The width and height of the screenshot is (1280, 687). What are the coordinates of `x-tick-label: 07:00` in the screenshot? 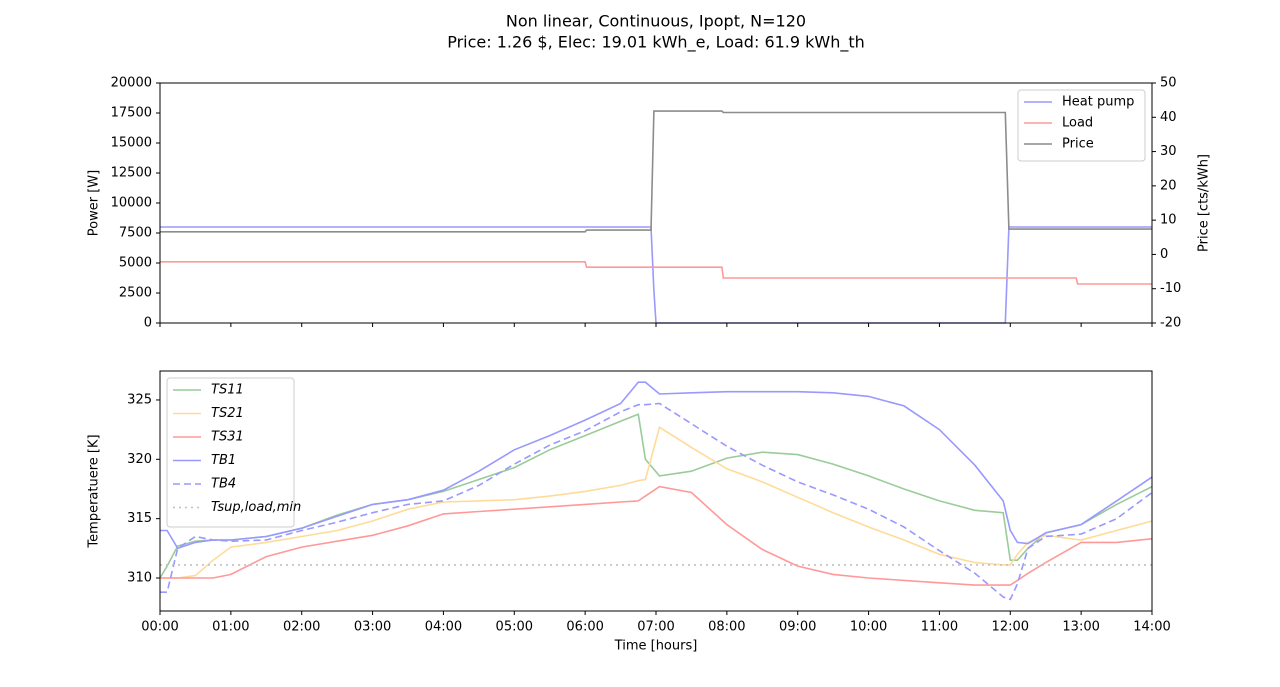 It's located at (655, 627).